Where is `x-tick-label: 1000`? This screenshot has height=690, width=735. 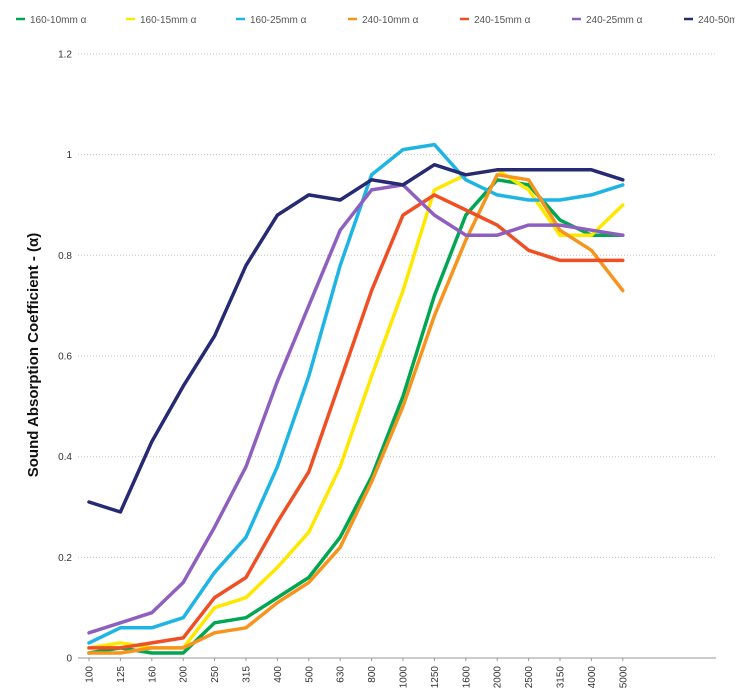 x-tick-label: 1000 is located at coordinates (404, 677).